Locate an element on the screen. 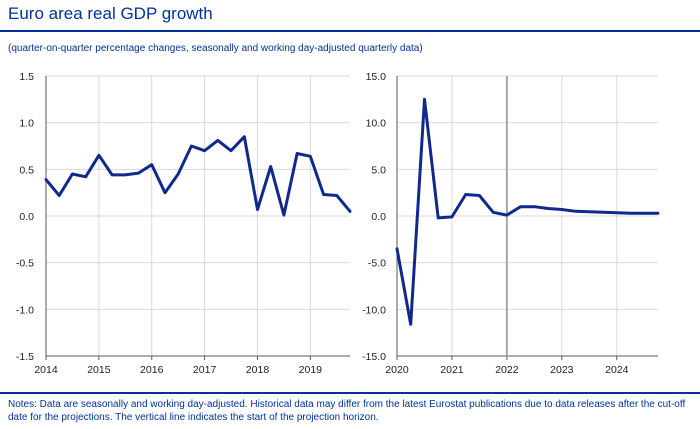  series-line is located at coordinates (198, 176).